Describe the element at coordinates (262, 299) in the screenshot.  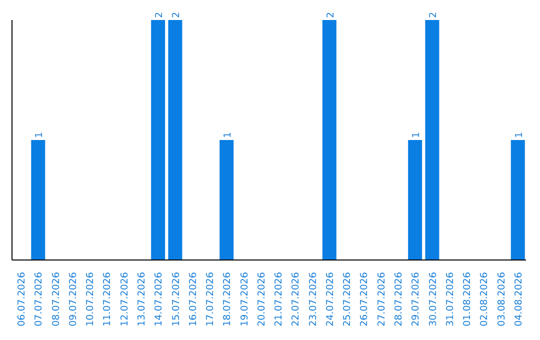
I see `x-tick-label: 20.07.2026` at that location.